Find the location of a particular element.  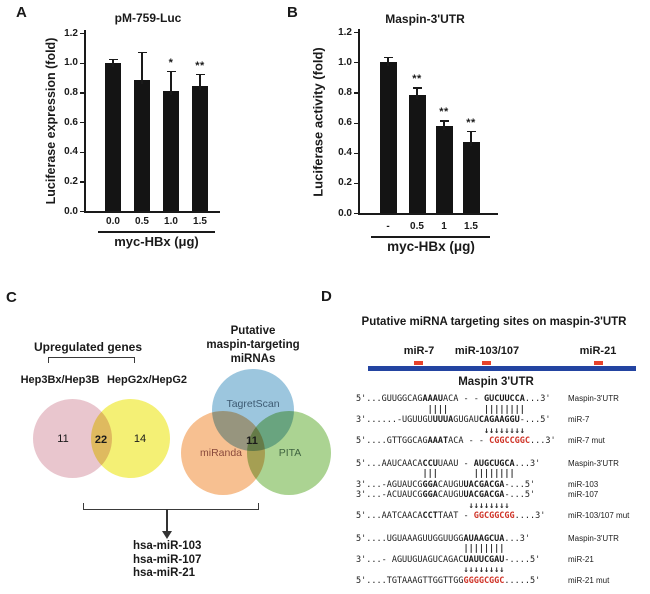

sequence-text: 5'...GUUGGCAGAAAUACA - - GUCUUCCA...3' is located at coordinates (453, 399).